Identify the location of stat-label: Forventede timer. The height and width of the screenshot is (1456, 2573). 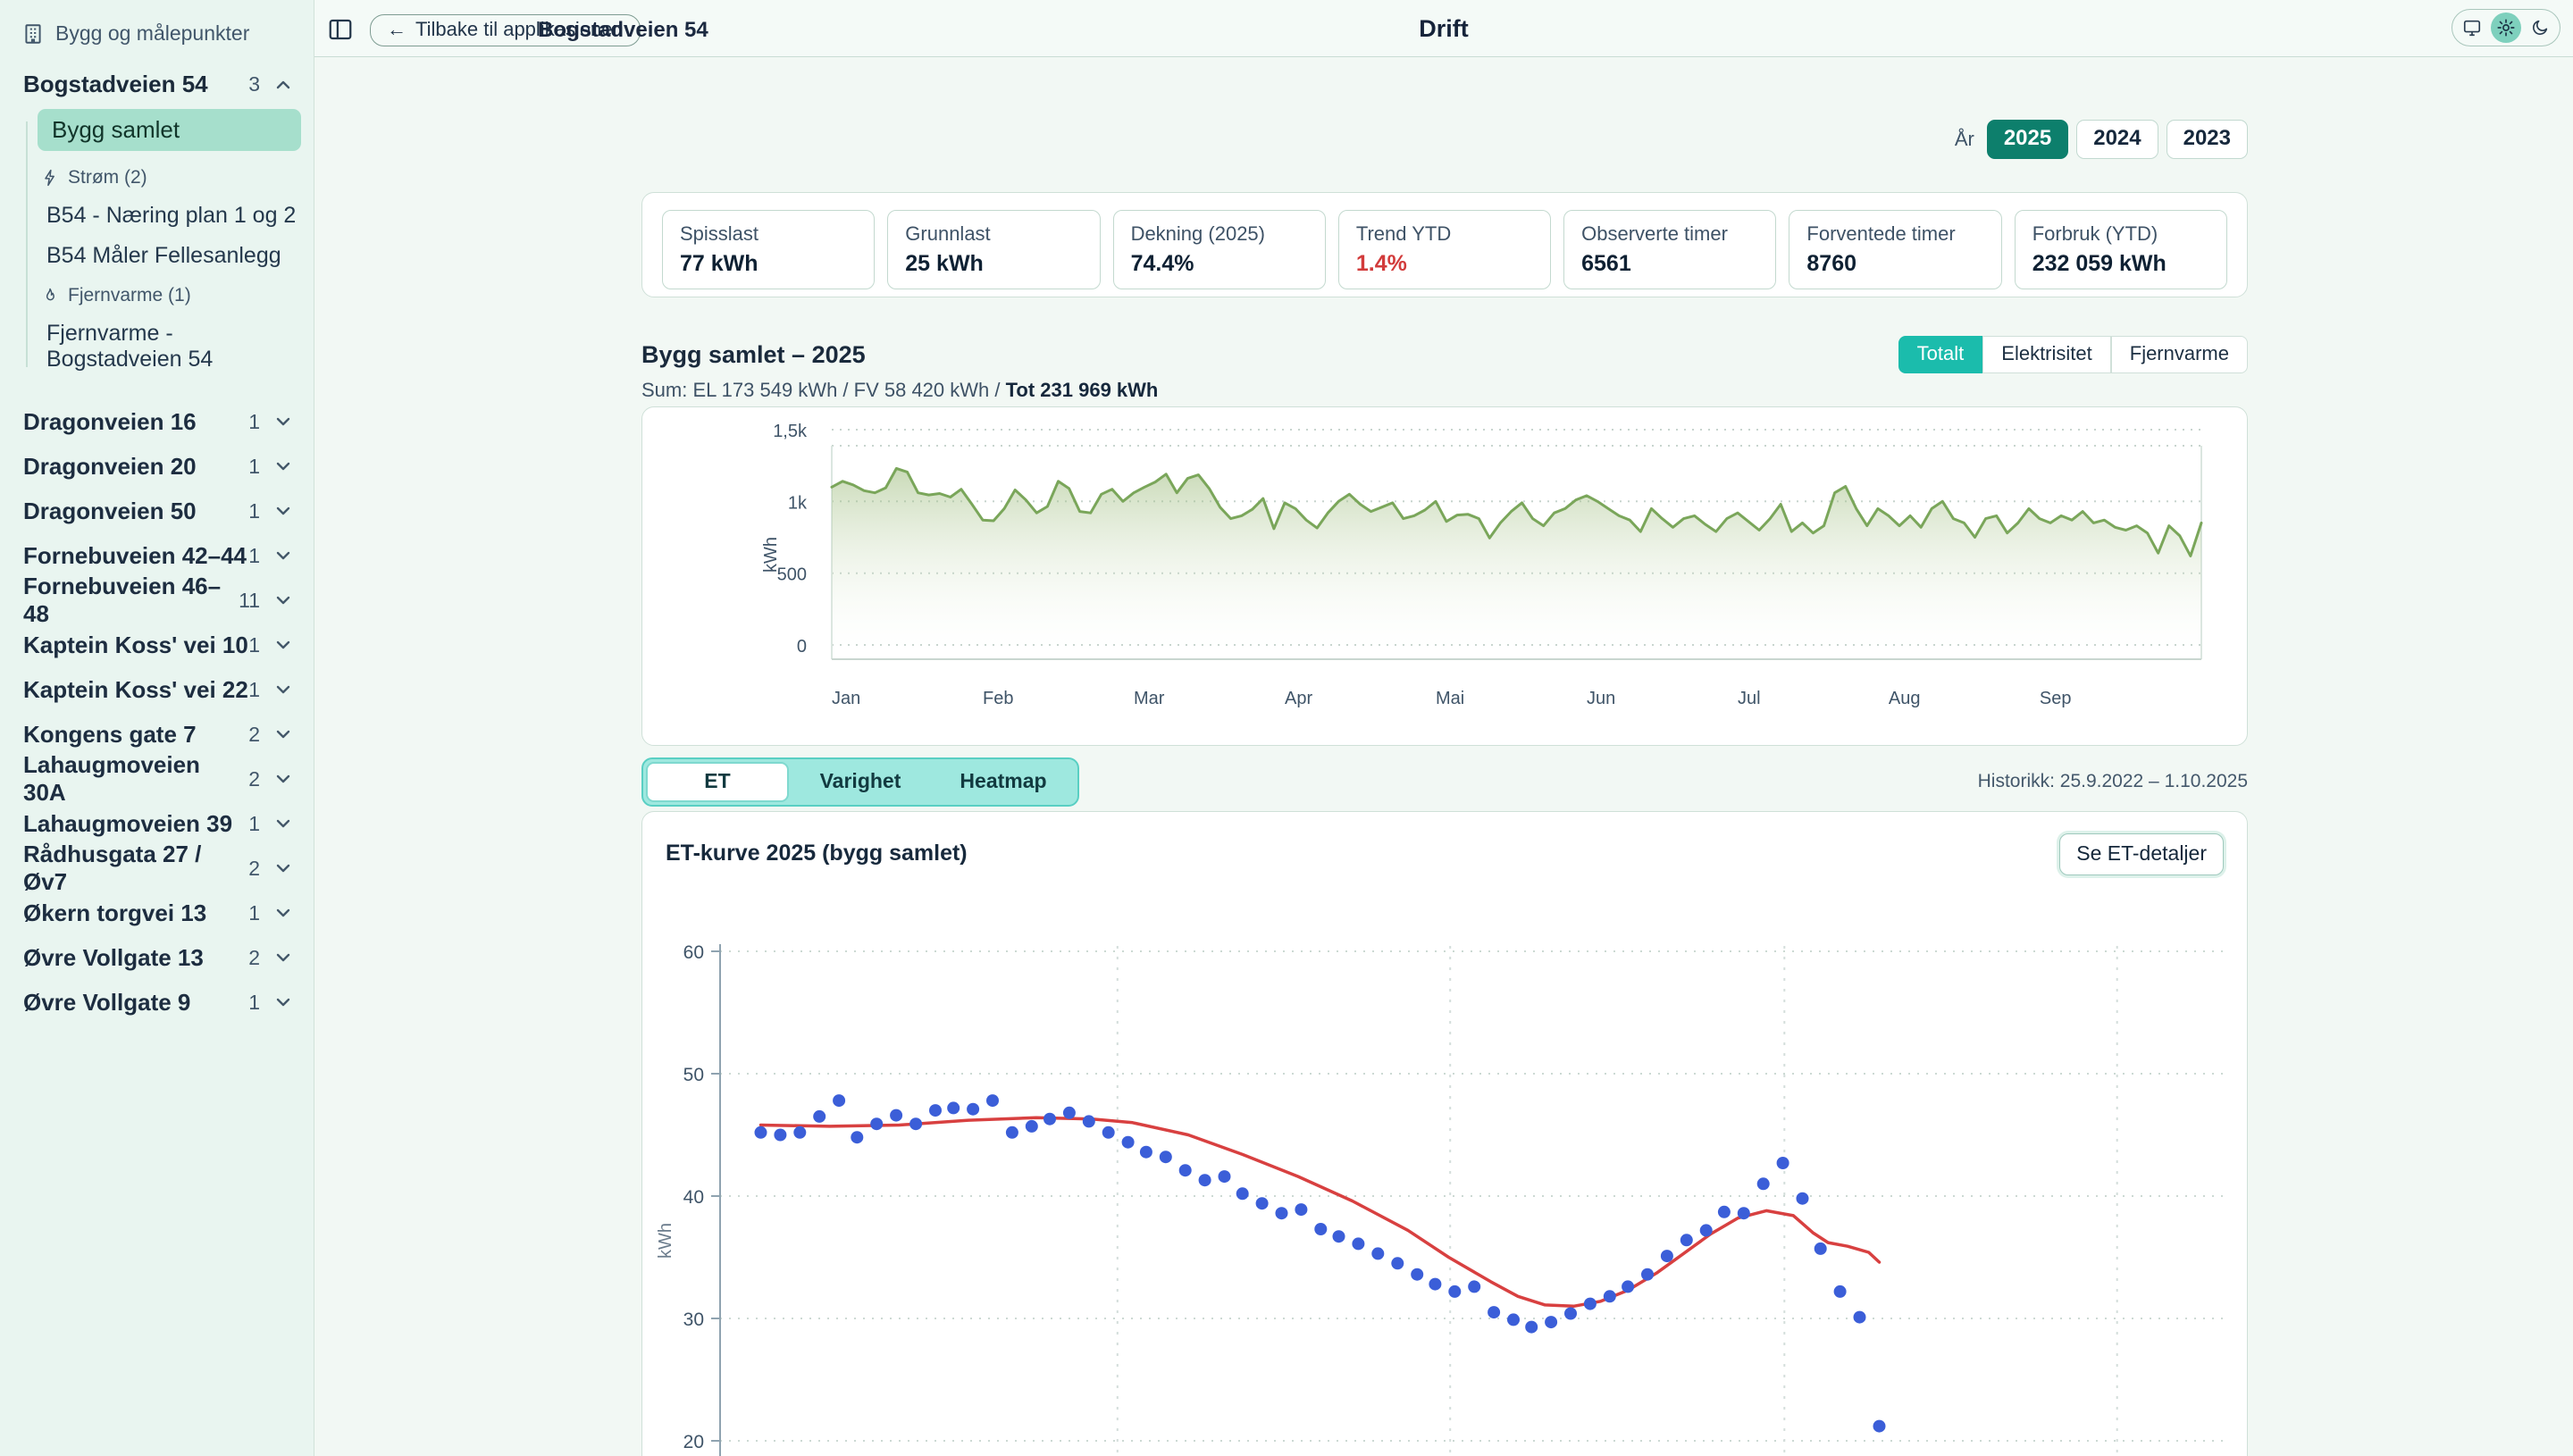
(1881, 233).